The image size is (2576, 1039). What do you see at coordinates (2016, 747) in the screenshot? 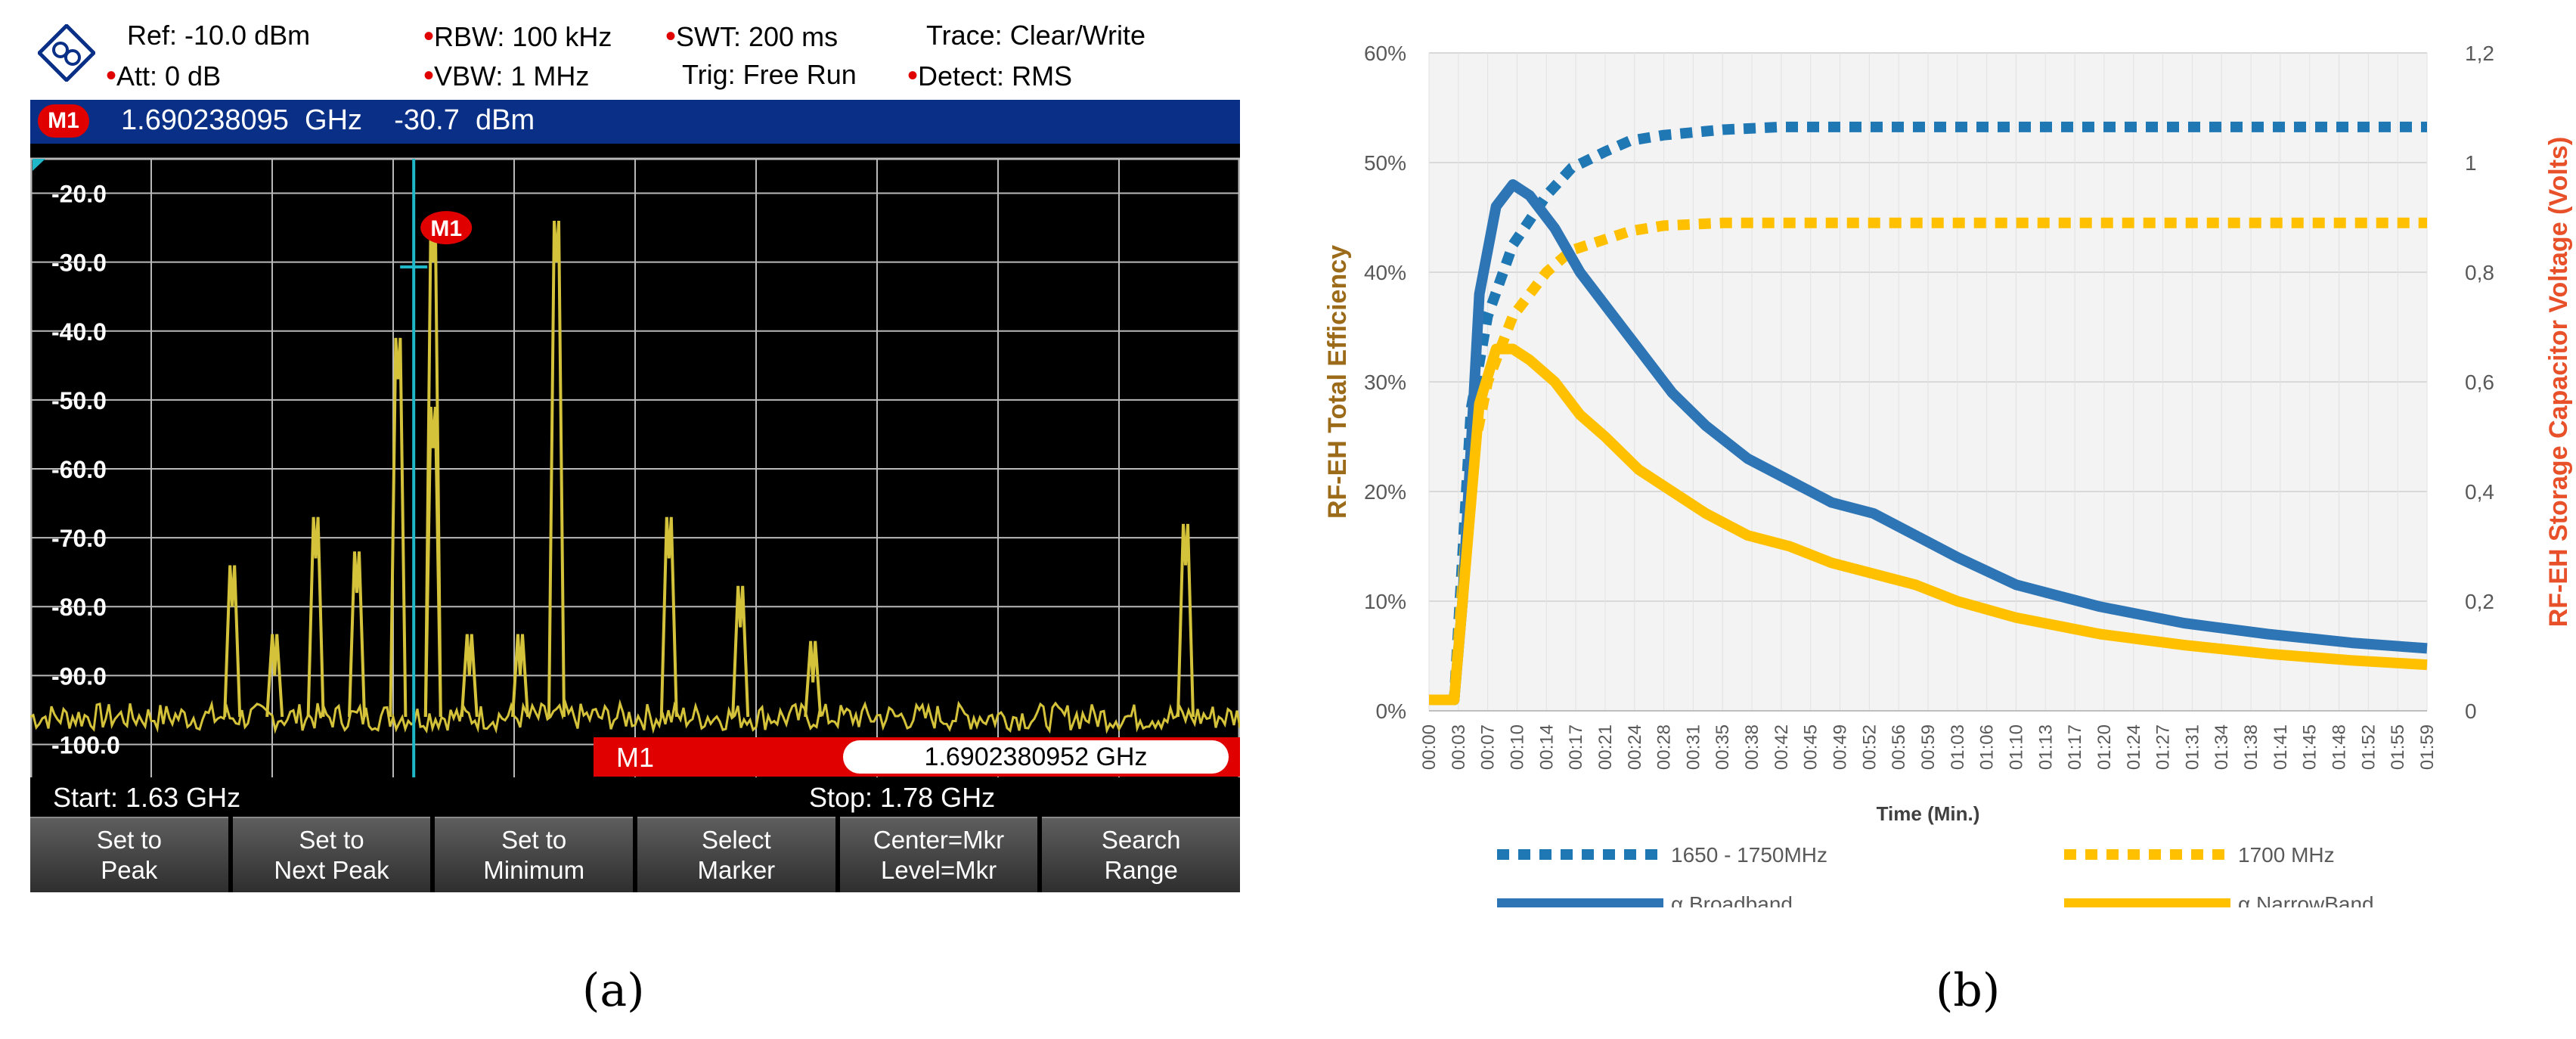
I see `x-tick-label: 01:10` at bounding box center [2016, 747].